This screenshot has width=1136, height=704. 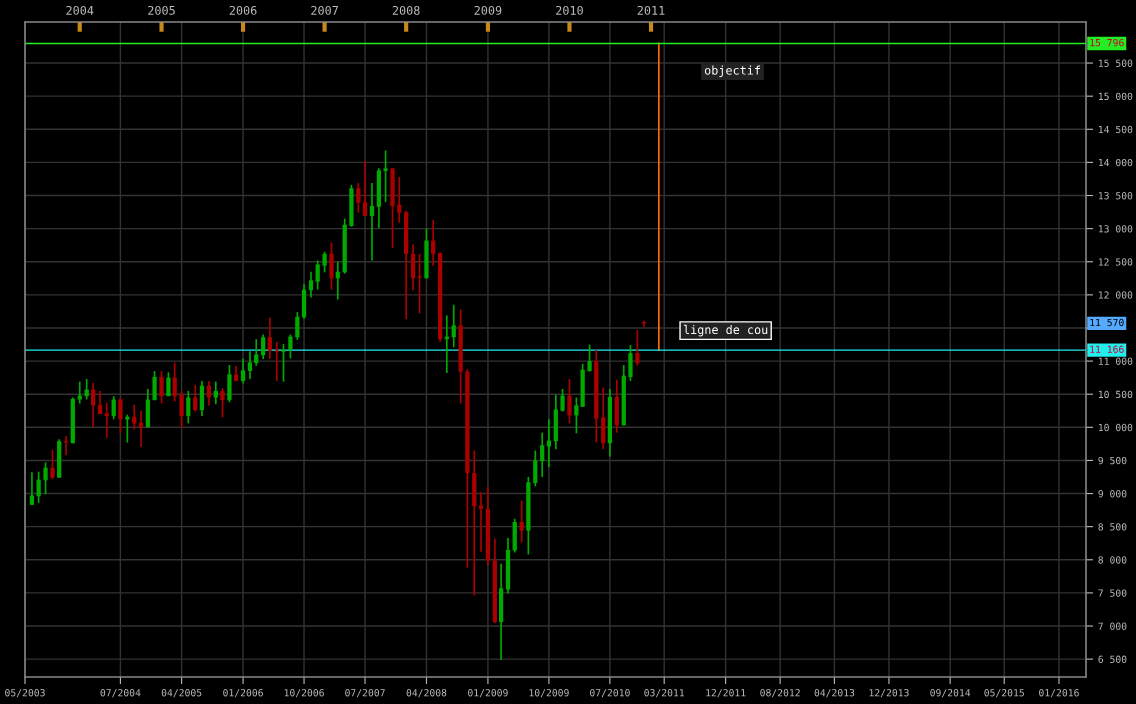 I want to click on ref-line-label: 11 166, so click(x=1107, y=349).